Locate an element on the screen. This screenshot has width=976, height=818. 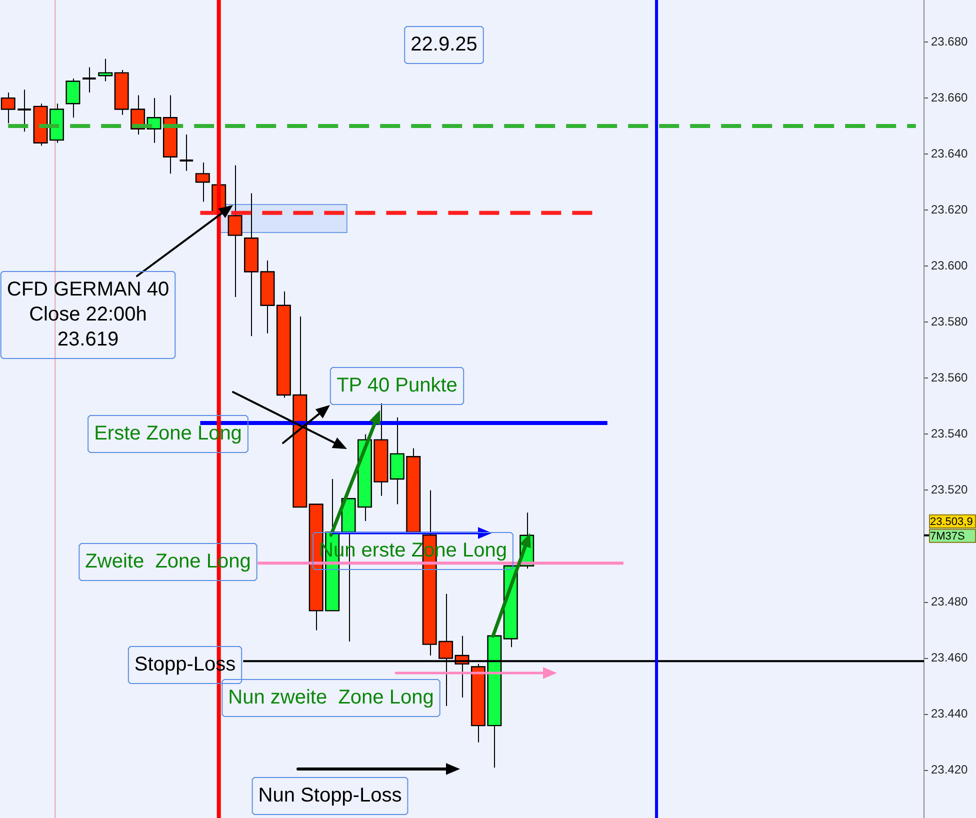
y-tick-label: 23.560 is located at coordinates (949, 377).